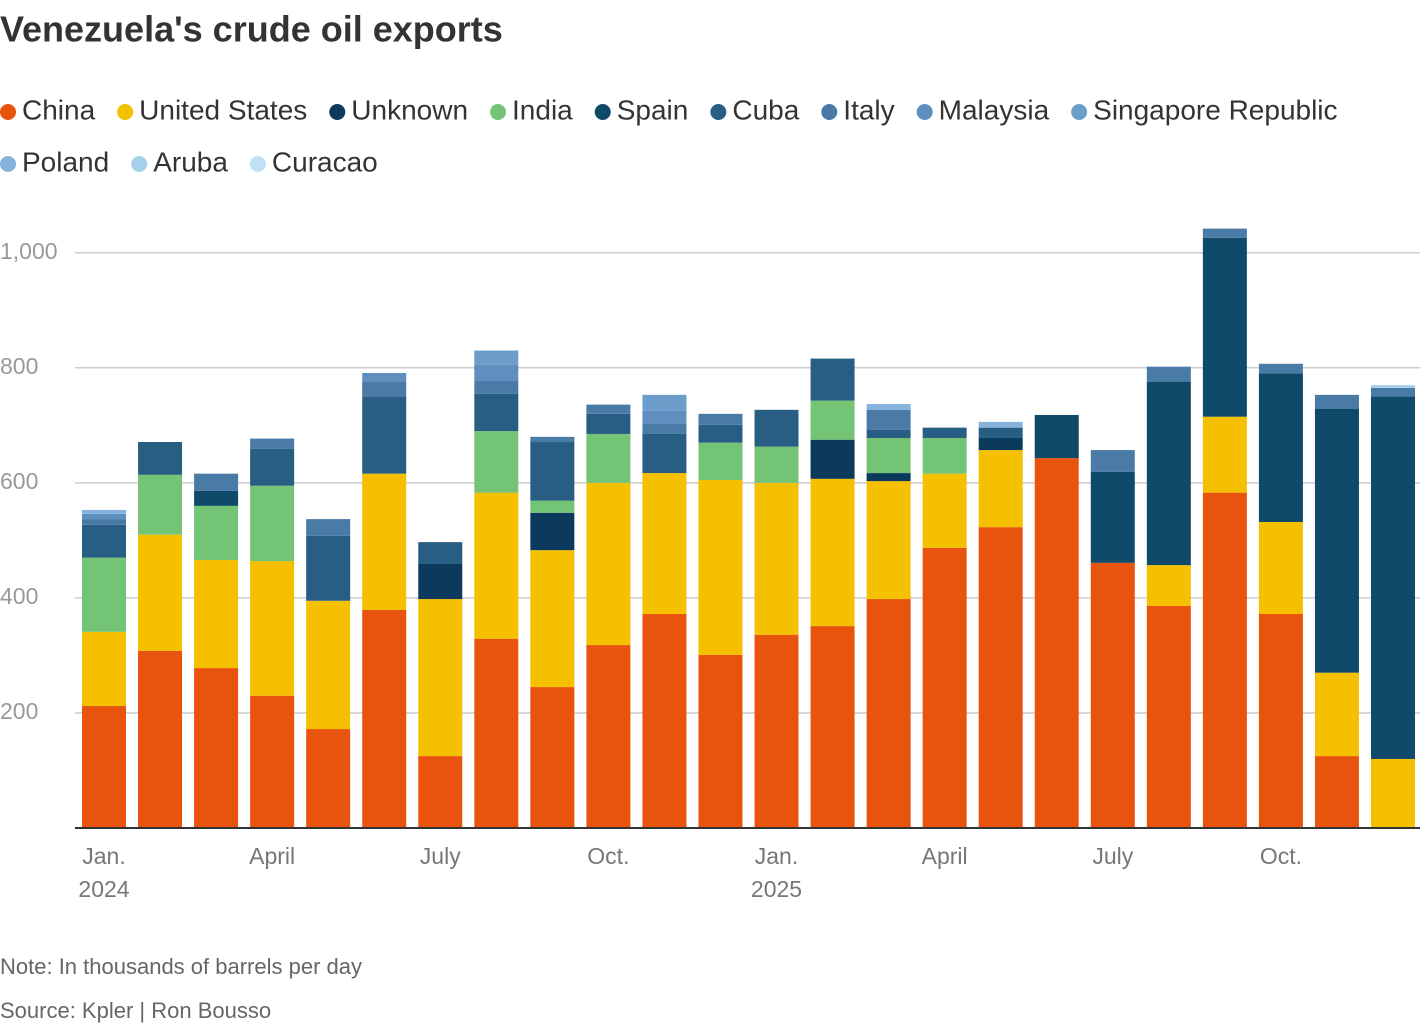 The width and height of the screenshot is (1420, 1026). Describe the element at coordinates (19, 596) in the screenshot. I see `y-tick-label: 400` at that location.